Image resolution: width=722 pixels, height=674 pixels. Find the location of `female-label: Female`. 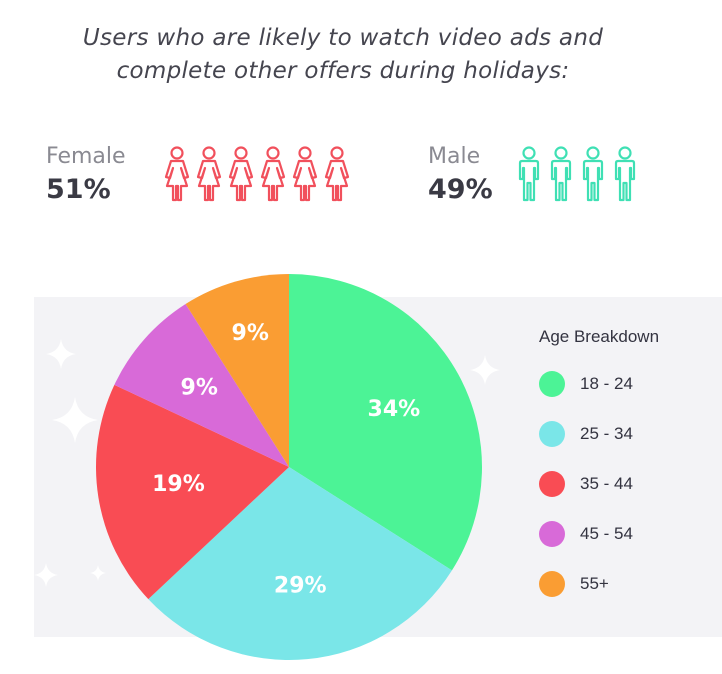

female-label: Female is located at coordinates (86, 156).